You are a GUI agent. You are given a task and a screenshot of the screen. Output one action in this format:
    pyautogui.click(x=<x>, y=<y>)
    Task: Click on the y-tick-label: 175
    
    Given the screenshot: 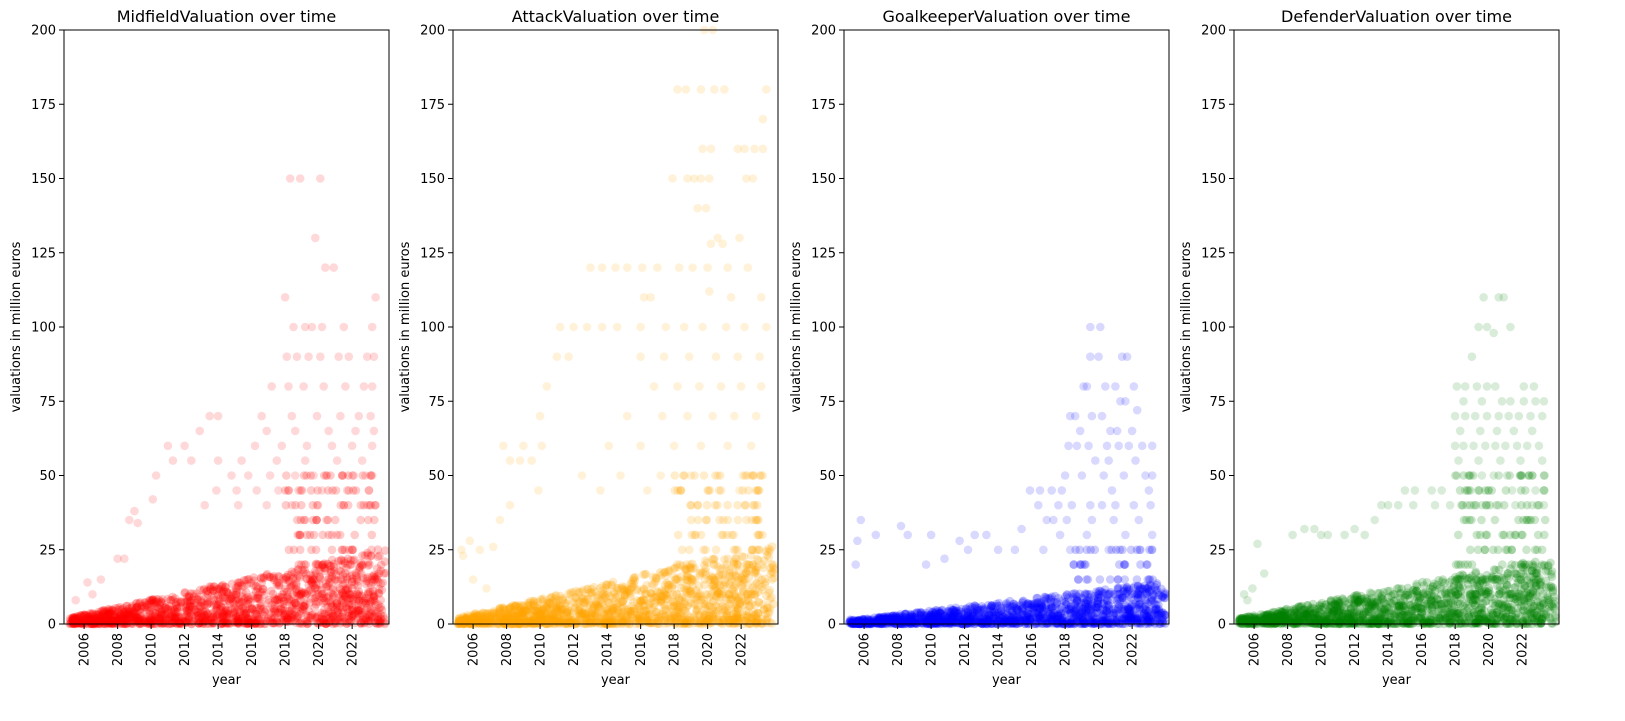 What is the action you would take?
    pyautogui.click(x=43, y=105)
    